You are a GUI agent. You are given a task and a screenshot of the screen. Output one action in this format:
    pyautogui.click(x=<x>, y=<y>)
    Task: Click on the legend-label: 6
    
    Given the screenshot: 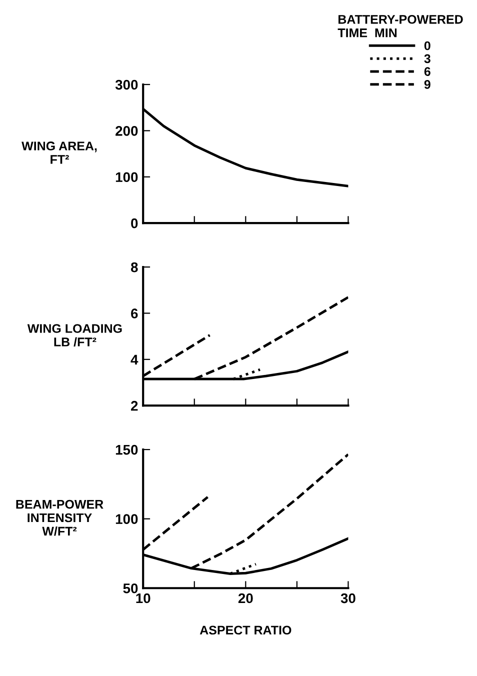 What is the action you would take?
    pyautogui.click(x=427, y=71)
    